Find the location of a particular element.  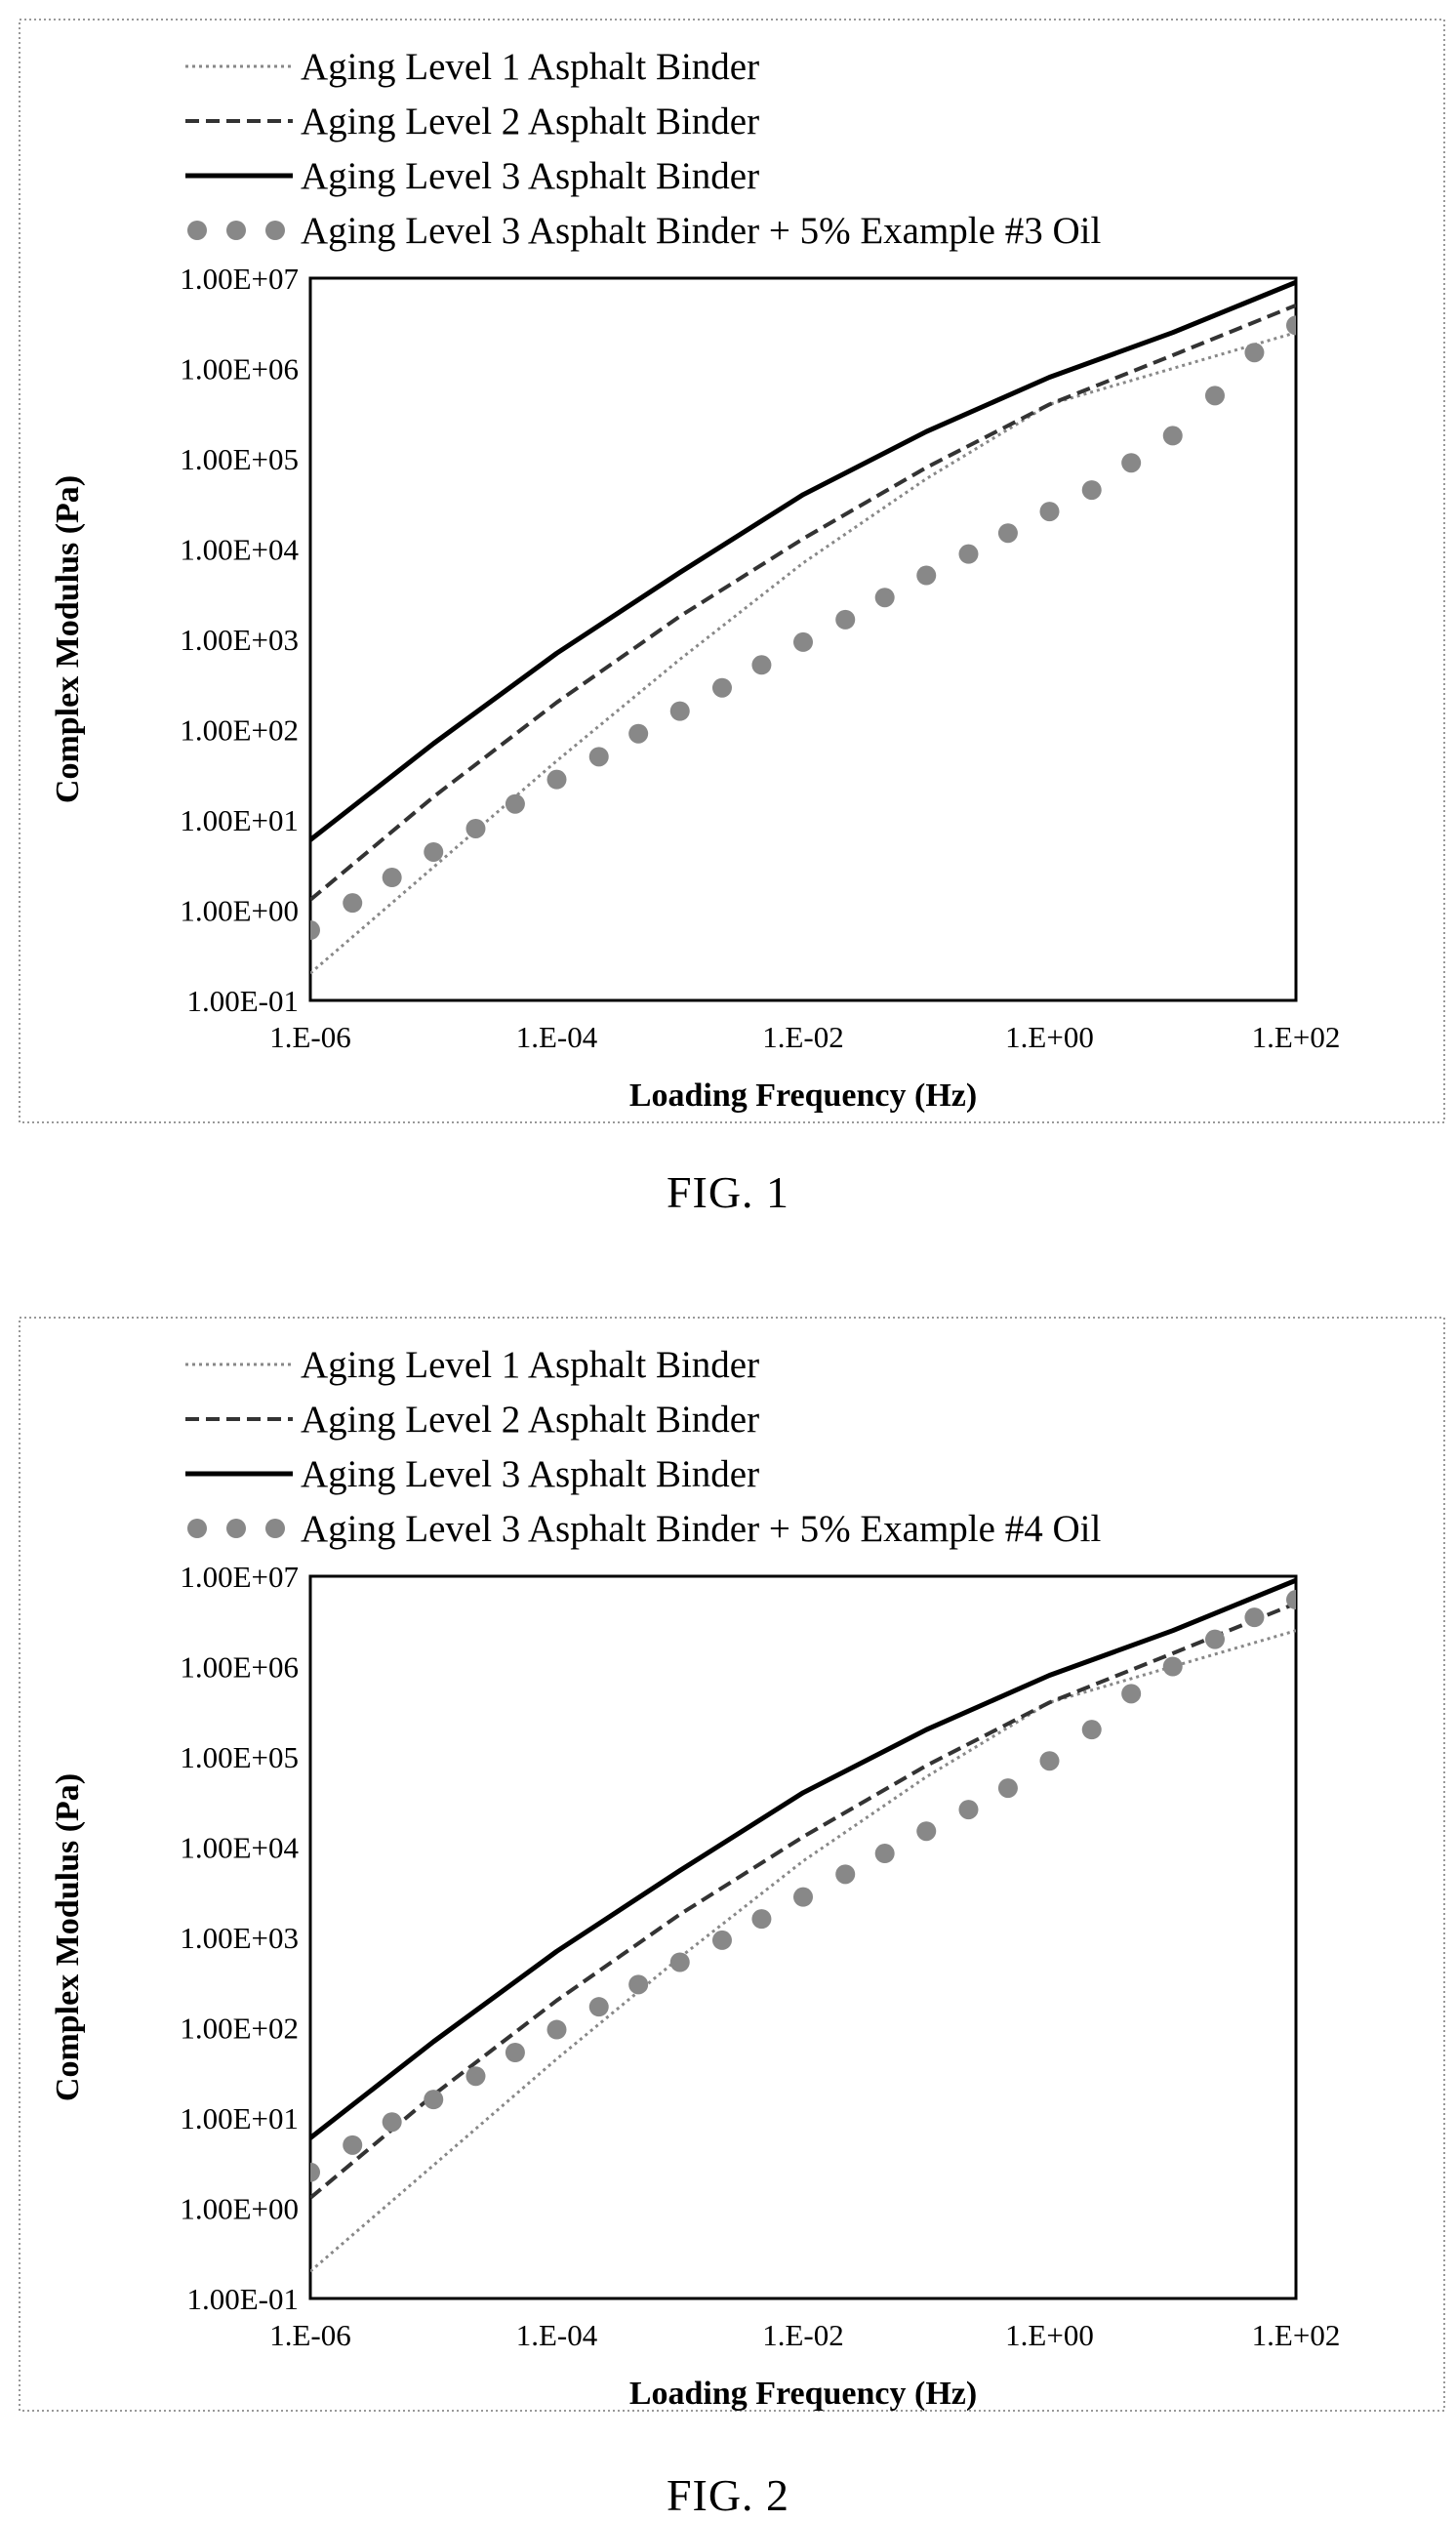

x-axis: 1.E-06 1.E-04 1.E-02 1.E+00 1.E+02 is located at coordinates (804, 2335).